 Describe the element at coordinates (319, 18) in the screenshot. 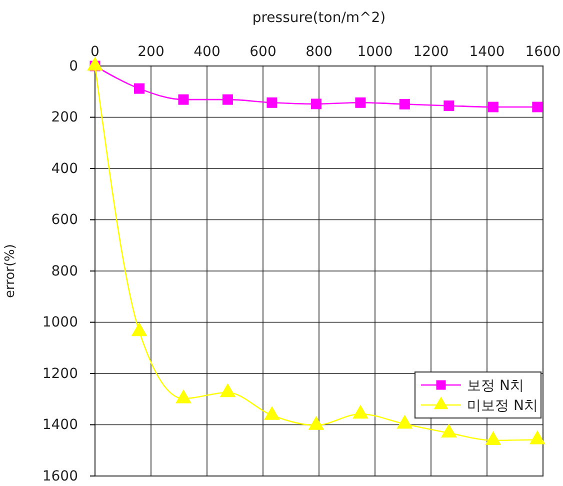

I see `x-axis-title: pressure(ton/m^2)` at that location.